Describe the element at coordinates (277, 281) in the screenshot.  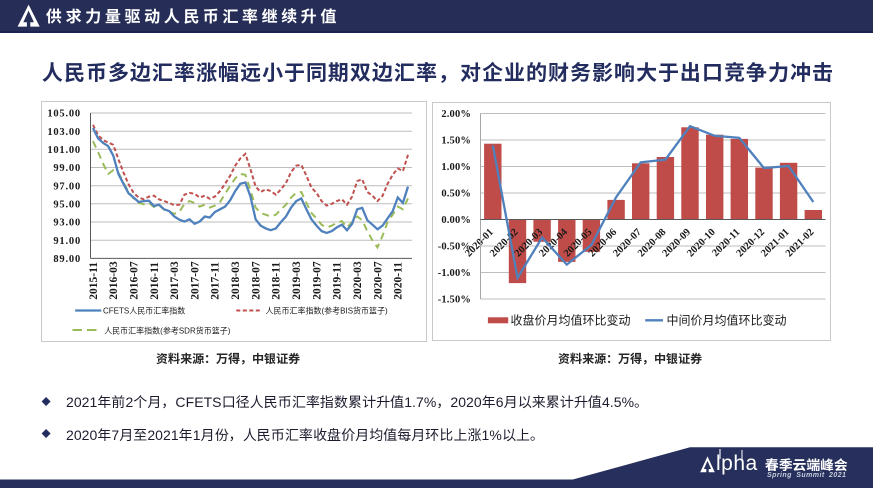
I see `svg-text: 2018-11` at that location.